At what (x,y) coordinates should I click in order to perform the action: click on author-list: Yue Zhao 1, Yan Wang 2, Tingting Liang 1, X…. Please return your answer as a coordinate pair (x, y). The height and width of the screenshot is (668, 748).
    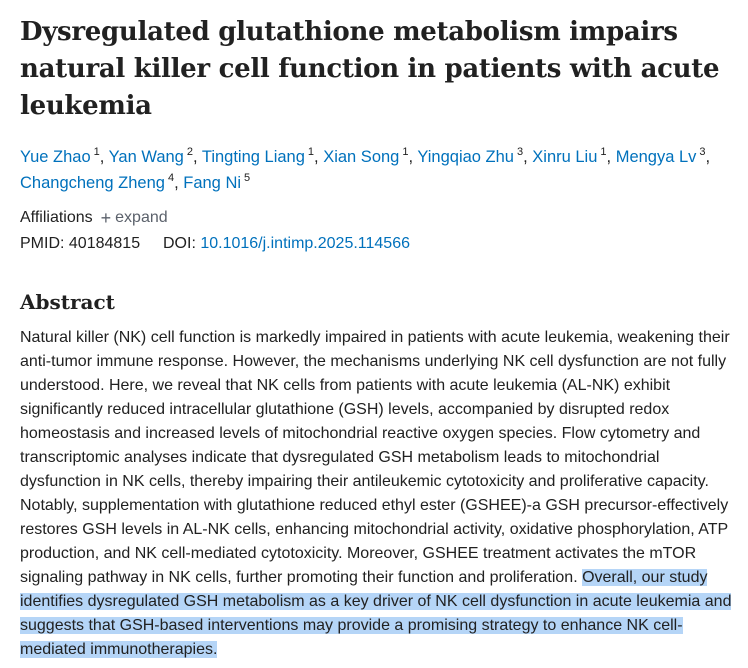
    Looking at the image, I should click on (365, 169).